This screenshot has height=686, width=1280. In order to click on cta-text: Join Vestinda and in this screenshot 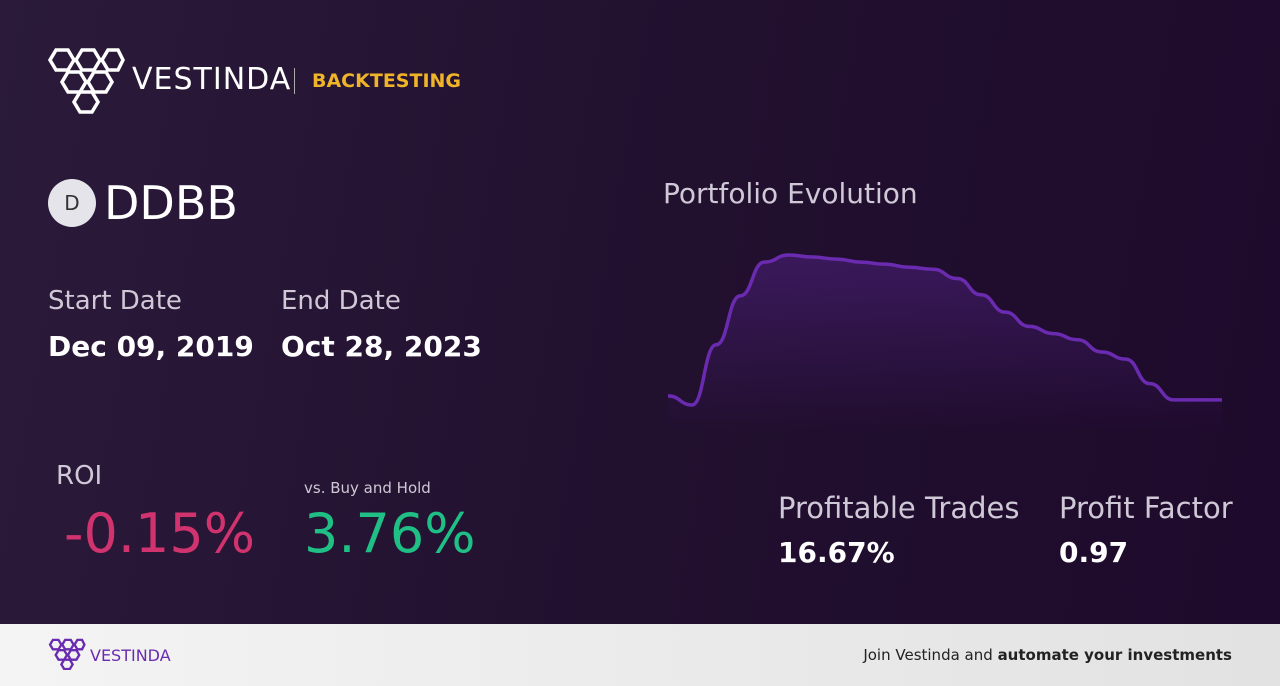, I will do `click(928, 655)`.